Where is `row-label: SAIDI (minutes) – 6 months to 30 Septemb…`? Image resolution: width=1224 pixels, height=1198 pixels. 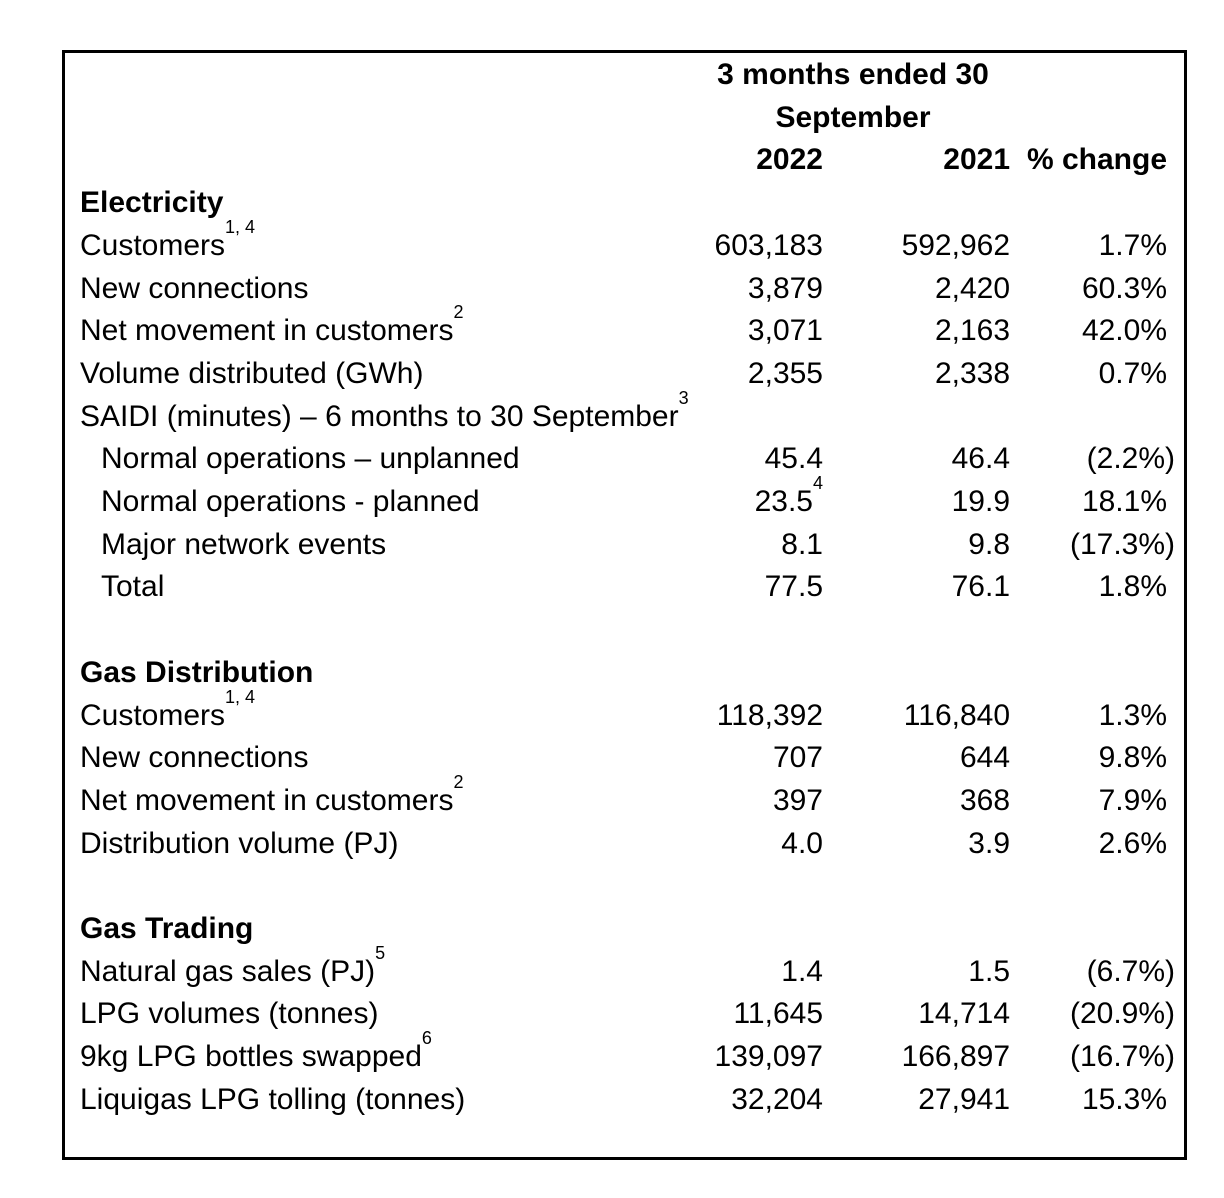
row-label: SAIDI (minutes) – 6 months to 30 Septemb… is located at coordinates (379, 416).